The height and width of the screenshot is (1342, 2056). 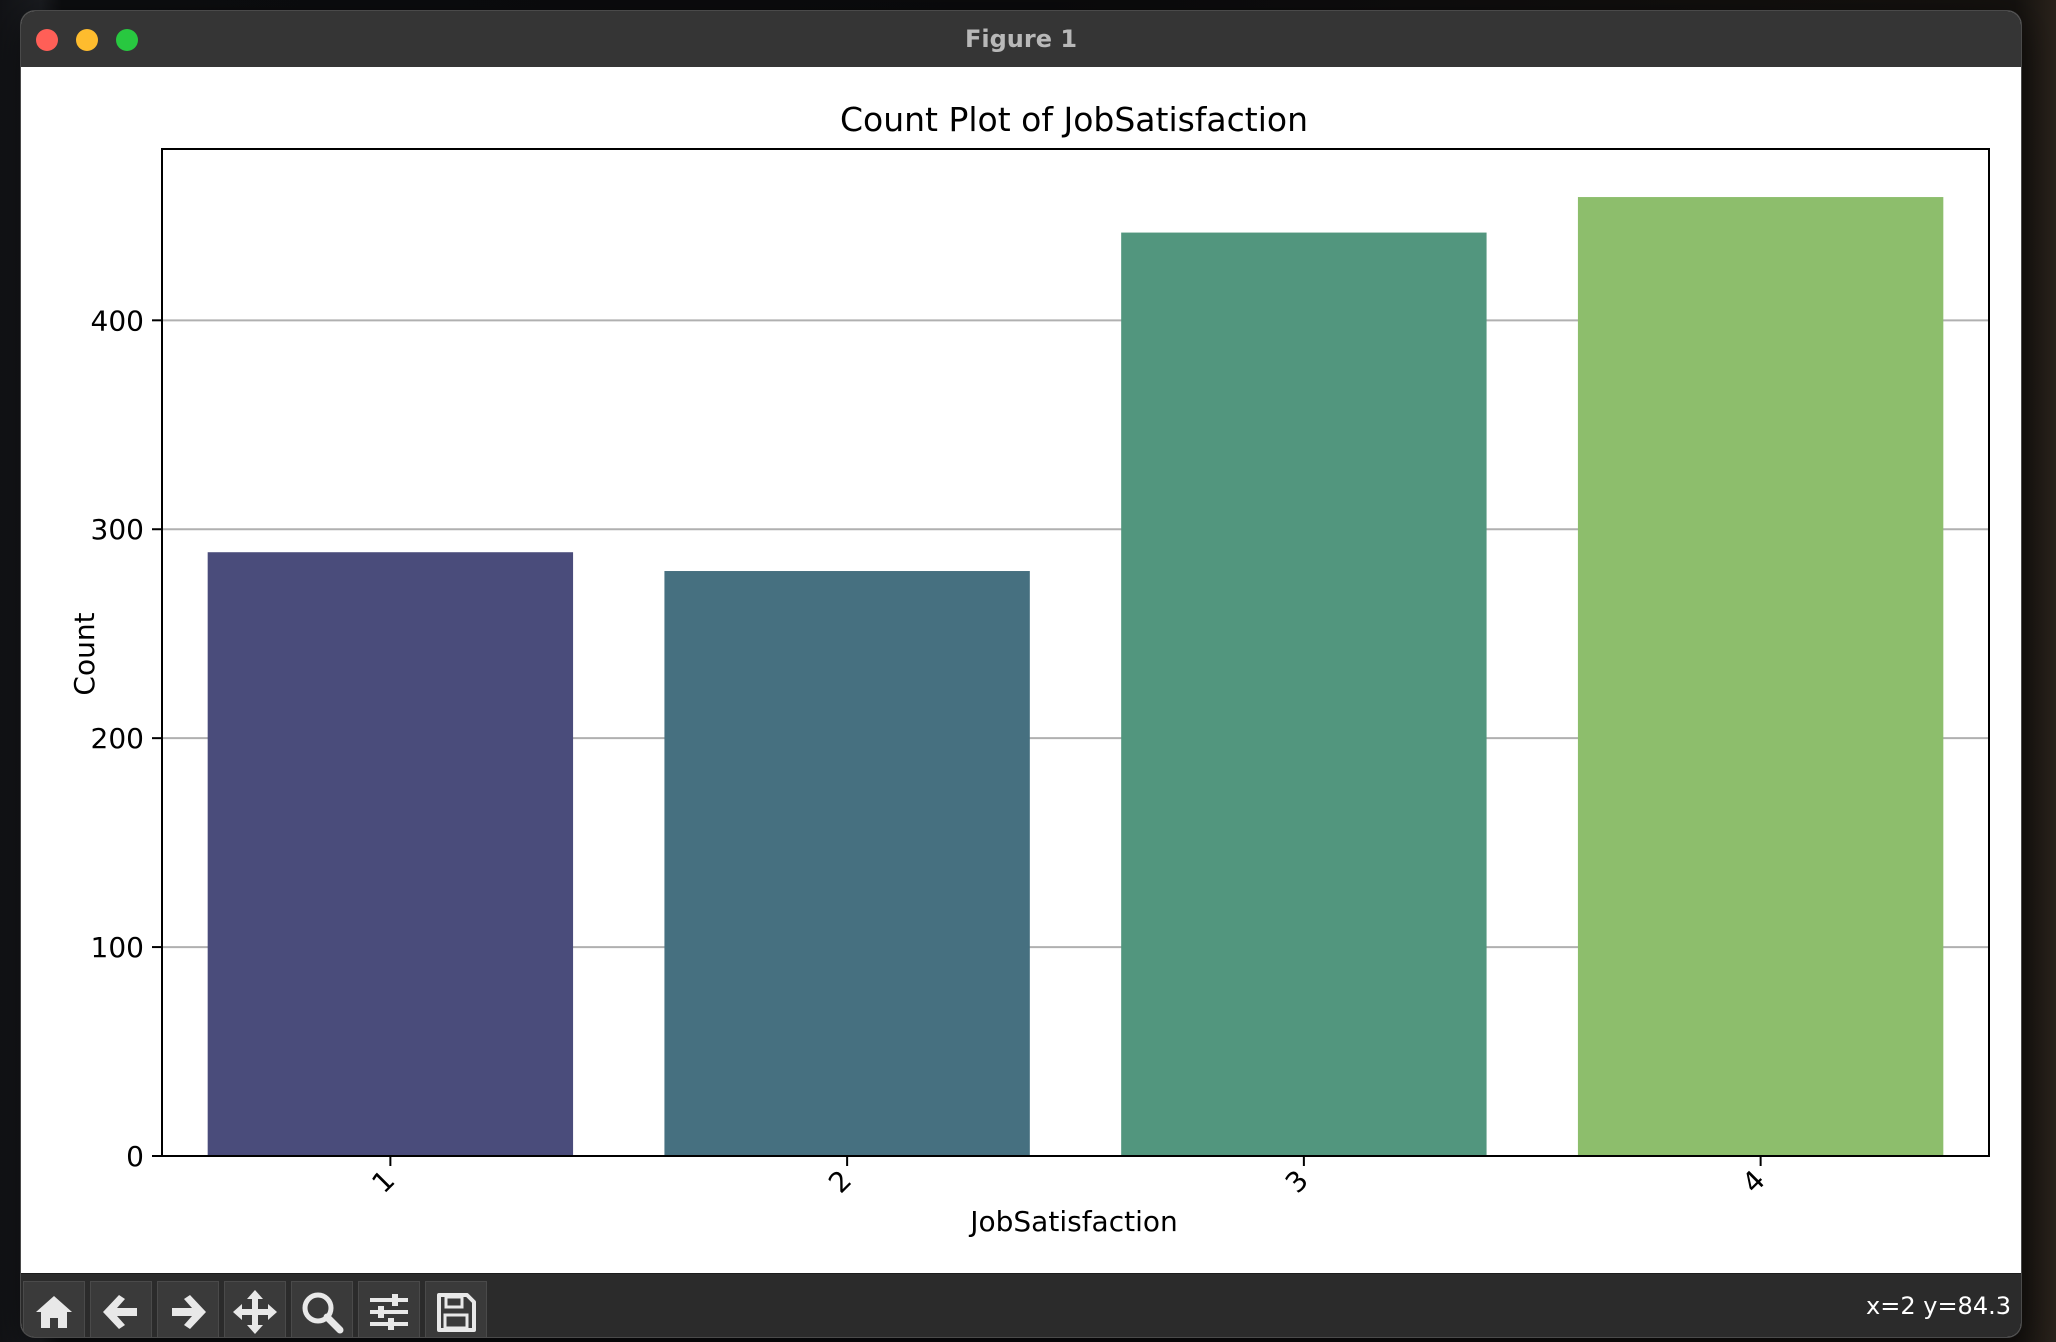 What do you see at coordinates (389, 1312) in the screenshot?
I see `sliders-icon` at bounding box center [389, 1312].